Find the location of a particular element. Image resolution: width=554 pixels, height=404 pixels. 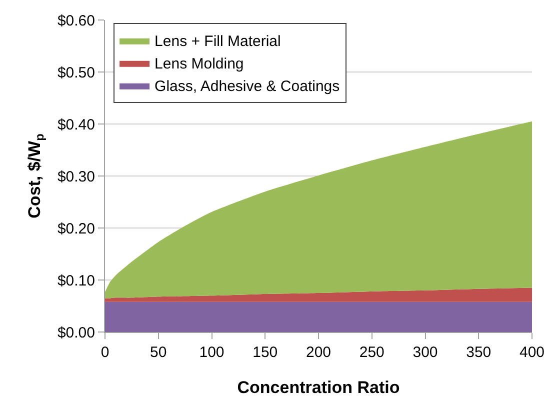

legend-label: Lens Molding is located at coordinates (199, 64).